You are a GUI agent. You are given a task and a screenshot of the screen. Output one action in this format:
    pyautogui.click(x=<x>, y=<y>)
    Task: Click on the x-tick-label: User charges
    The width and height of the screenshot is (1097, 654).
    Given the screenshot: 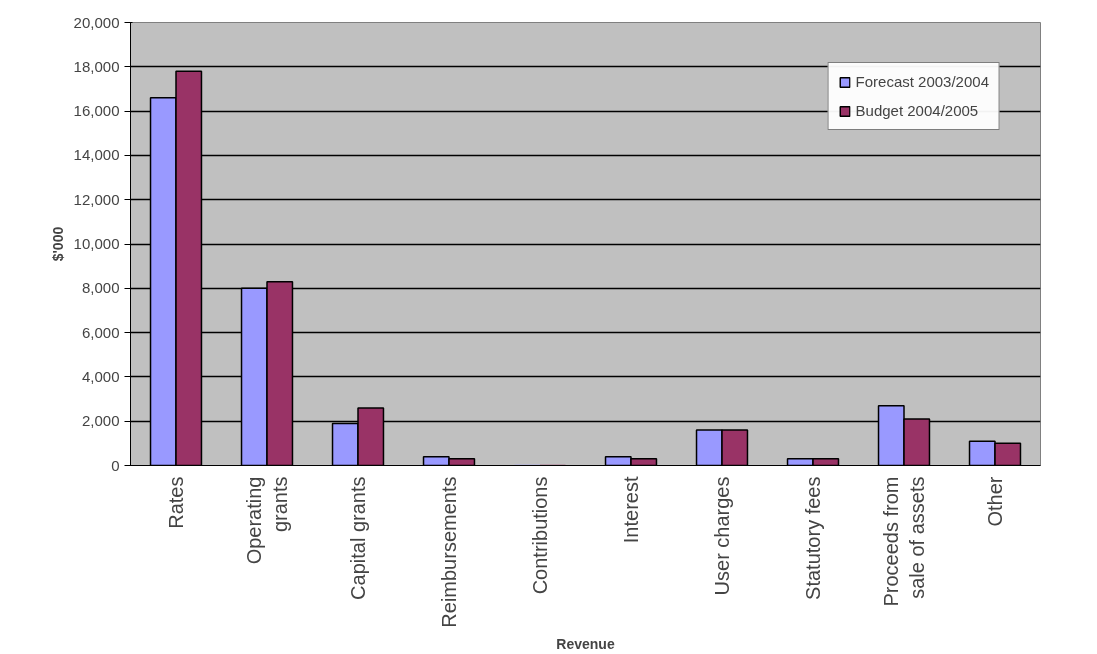 What is the action you would take?
    pyautogui.click(x=722, y=536)
    